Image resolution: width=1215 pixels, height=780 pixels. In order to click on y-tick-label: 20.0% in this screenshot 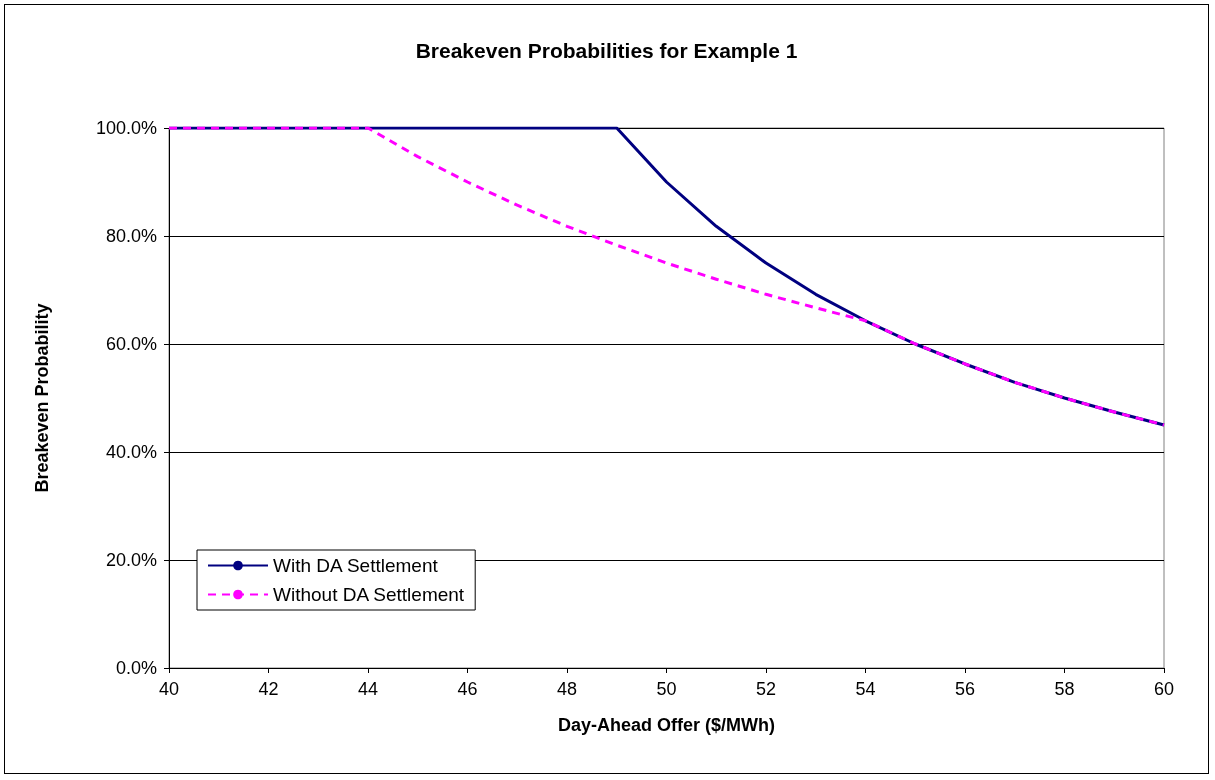, I will do `click(131, 560)`.